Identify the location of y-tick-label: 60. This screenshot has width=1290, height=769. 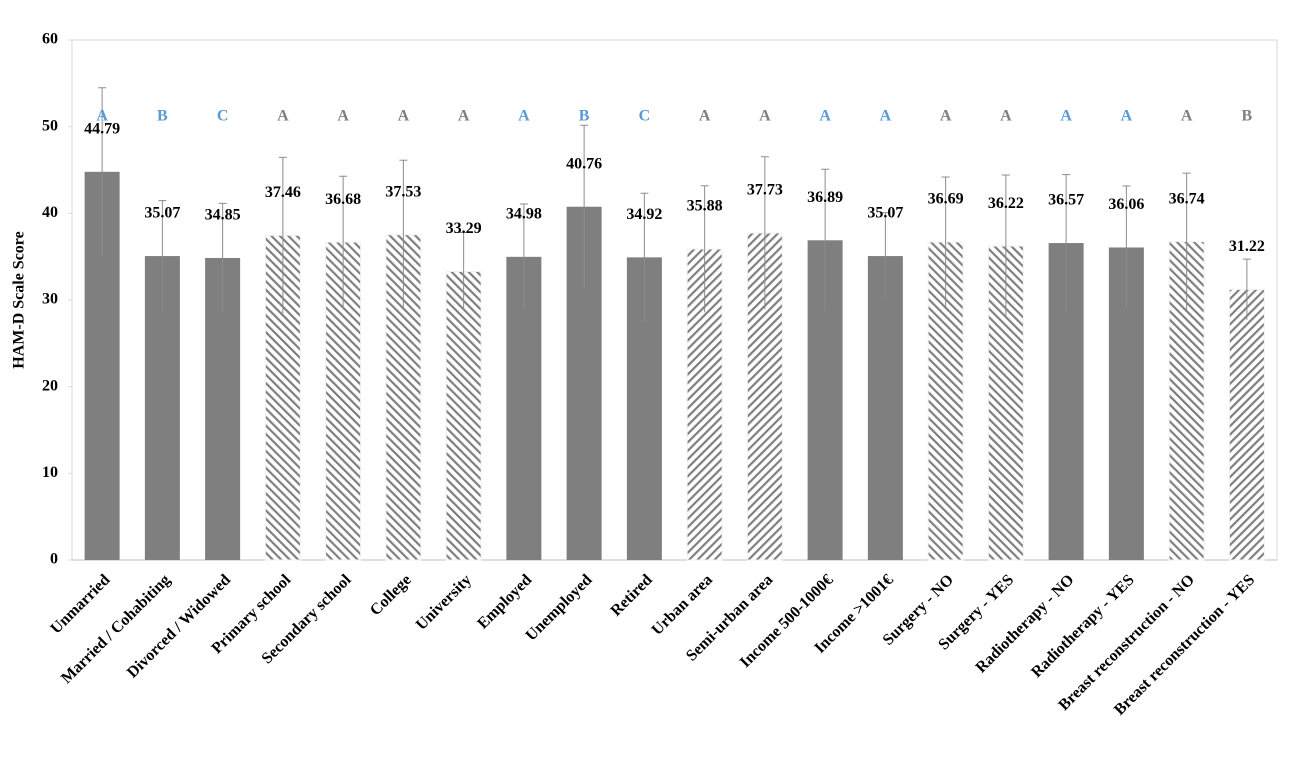
(50, 39).